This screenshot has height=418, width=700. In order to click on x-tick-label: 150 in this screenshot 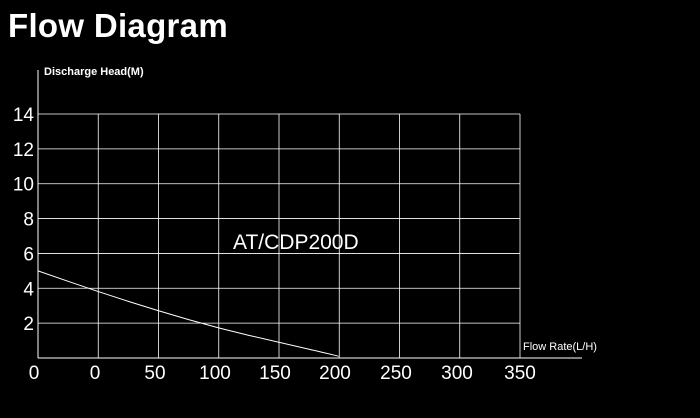, I will do `click(275, 373)`.